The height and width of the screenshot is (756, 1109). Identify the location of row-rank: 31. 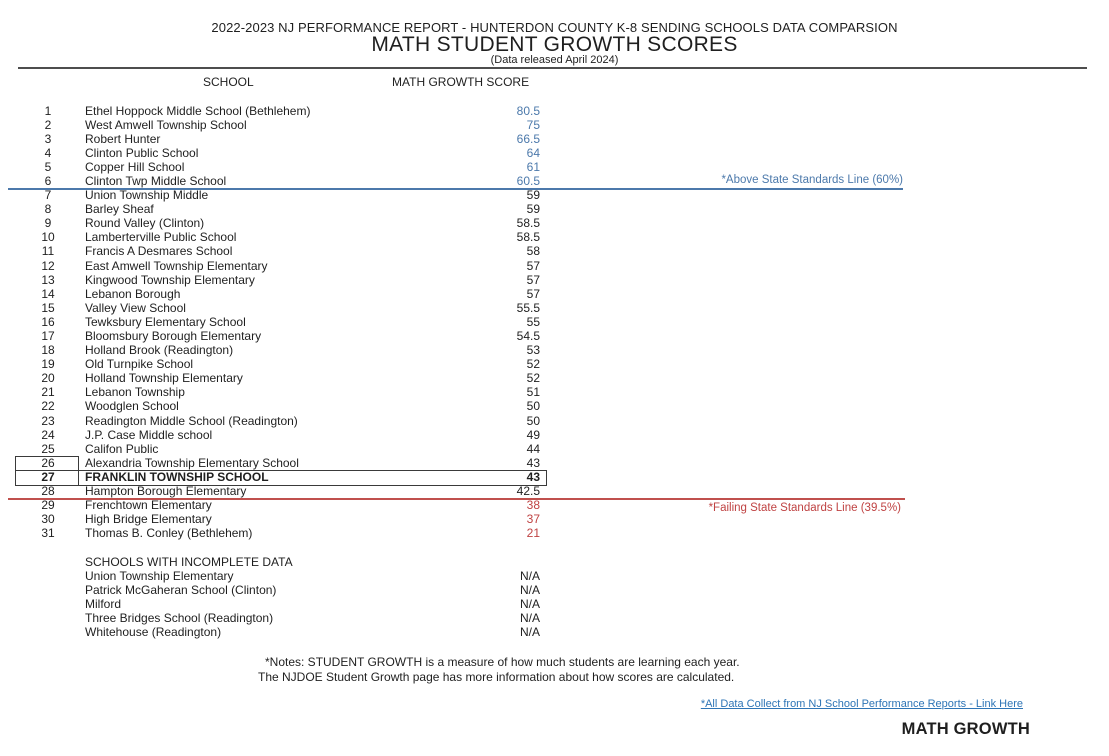
(48, 533).